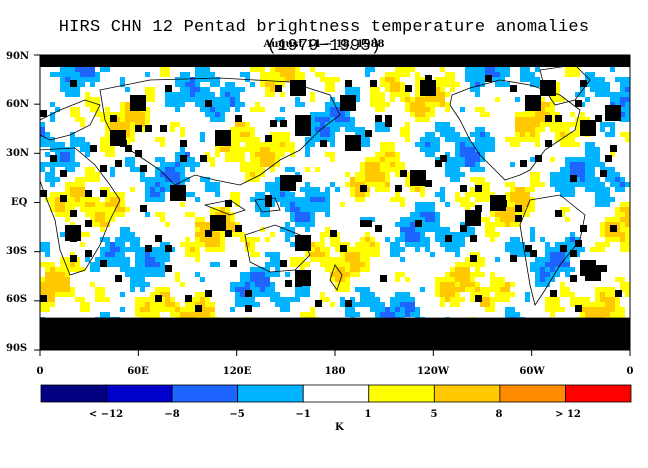 This screenshot has height=468, width=648. Describe the element at coordinates (237, 371) in the screenshot. I see `lon-label-120e: 120E` at that location.